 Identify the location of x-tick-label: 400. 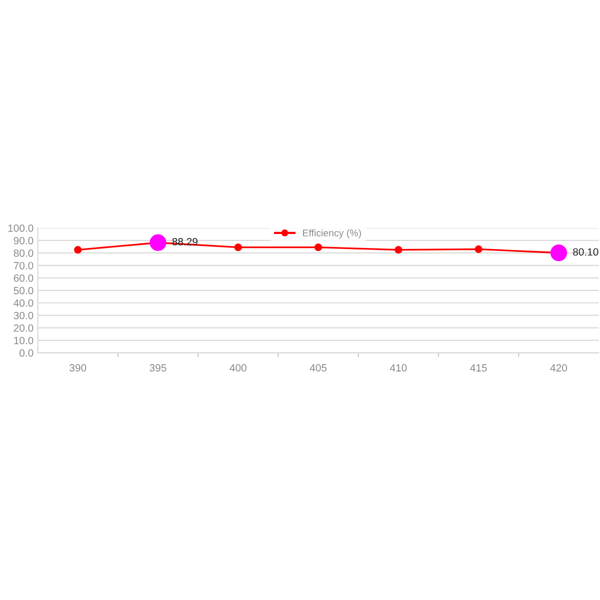
(238, 368).